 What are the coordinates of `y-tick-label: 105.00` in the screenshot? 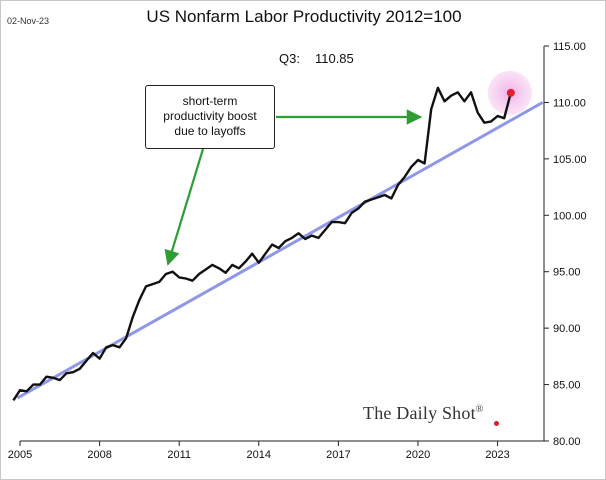 It's located at (570, 160).